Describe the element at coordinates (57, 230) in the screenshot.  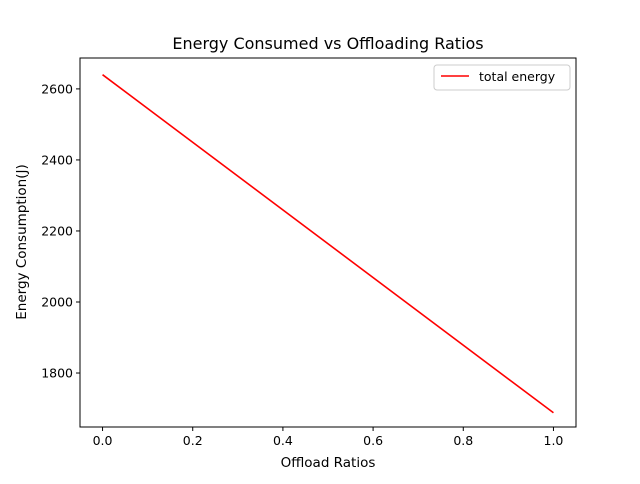
I see `y-tick-label: 2200` at that location.